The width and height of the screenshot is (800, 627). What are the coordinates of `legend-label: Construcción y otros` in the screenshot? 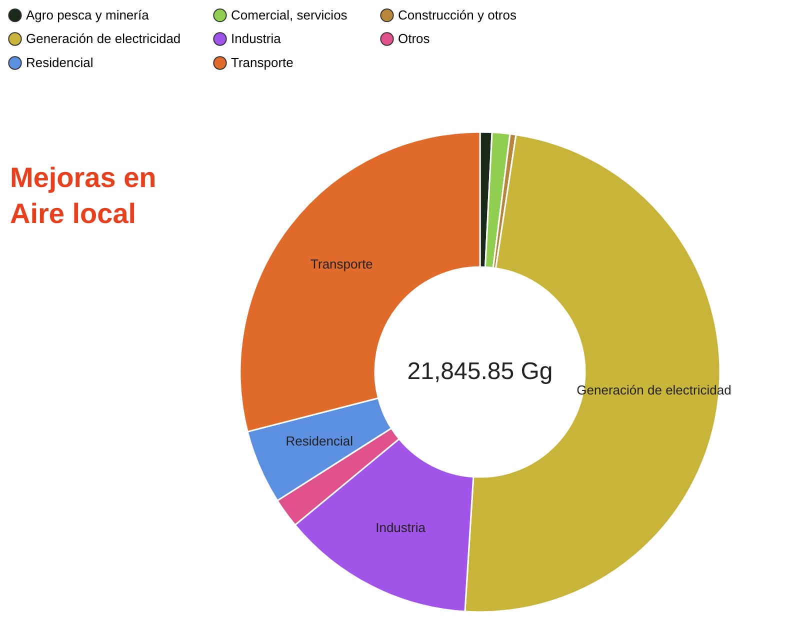 It's located at (457, 14).